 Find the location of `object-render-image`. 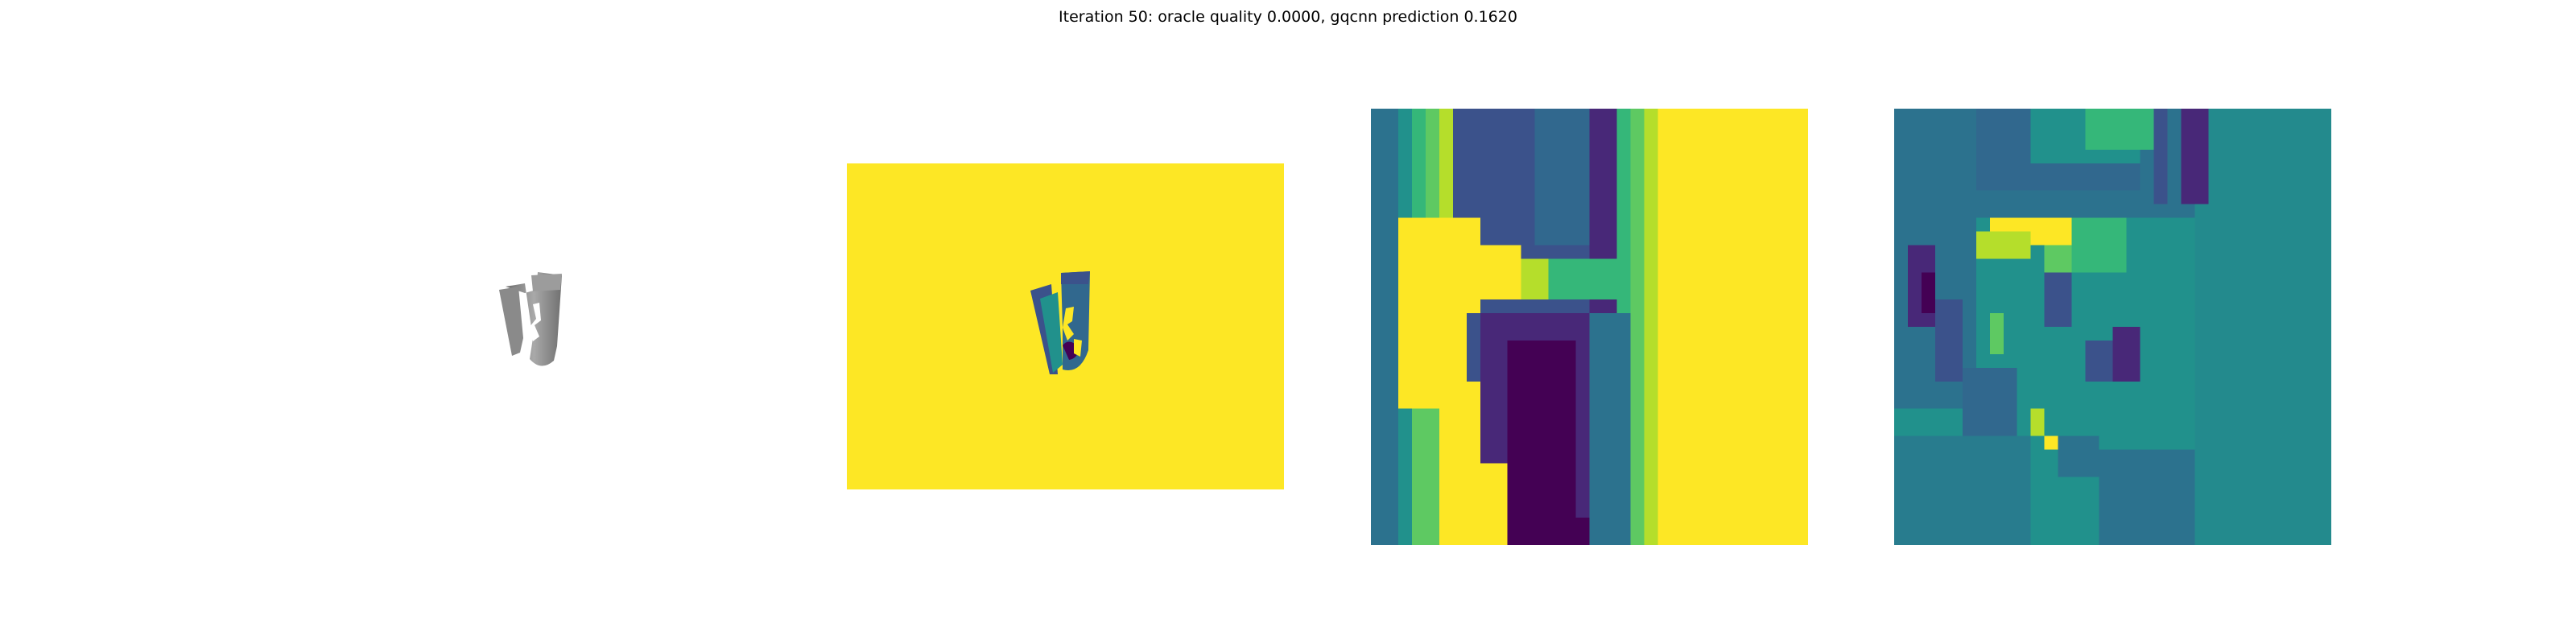

object-render-image is located at coordinates (530, 319).